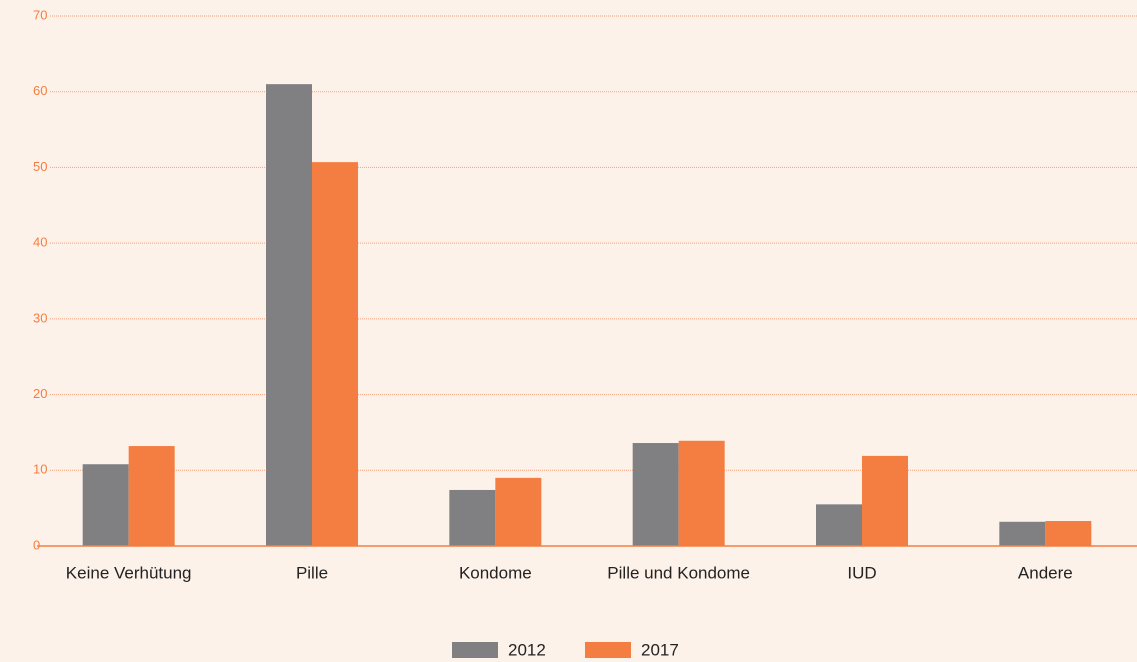 This screenshot has height=662, width=1137. Describe the element at coordinates (660, 649) in the screenshot. I see `legend-label: 2017` at that location.